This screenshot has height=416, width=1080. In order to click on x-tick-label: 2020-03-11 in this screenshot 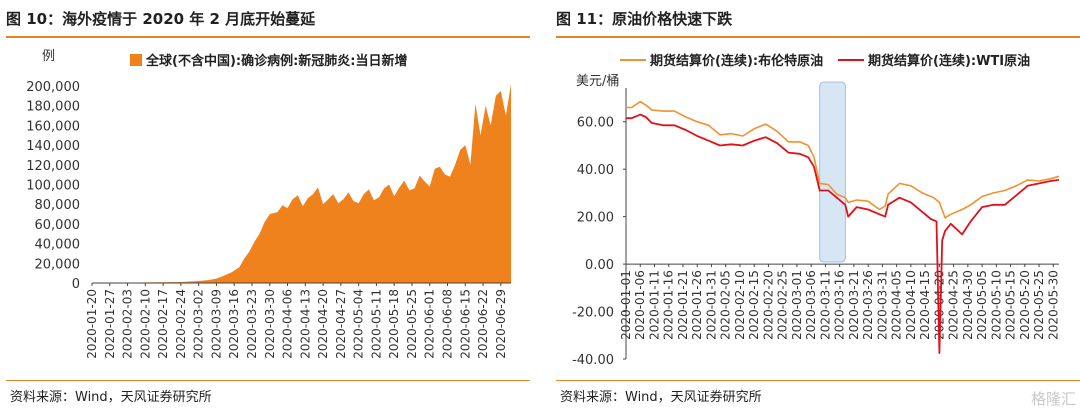, I will do `click(825, 305)`.